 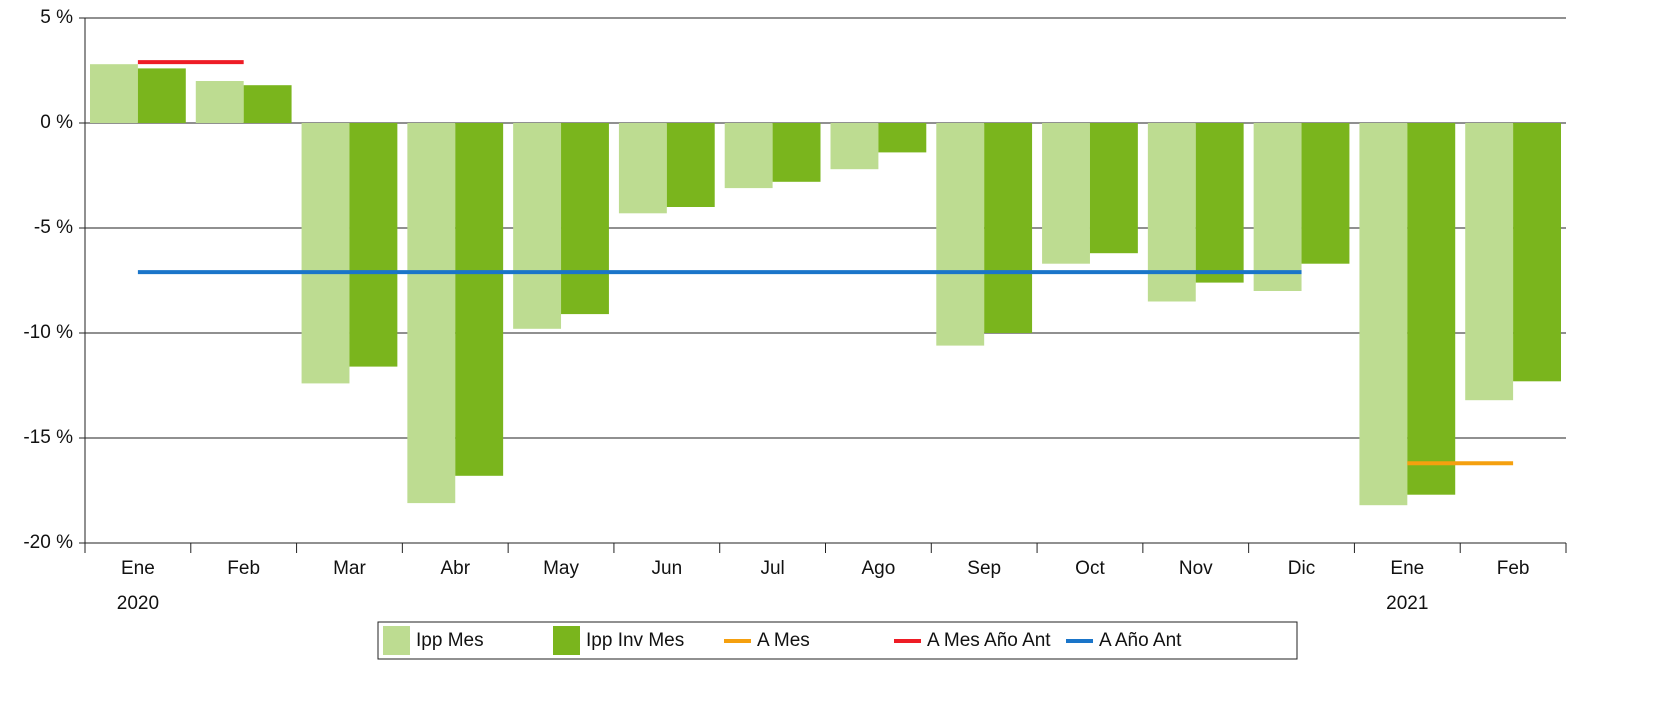 What do you see at coordinates (450, 640) in the screenshot?
I see `legend-label: Ipp Mes` at bounding box center [450, 640].